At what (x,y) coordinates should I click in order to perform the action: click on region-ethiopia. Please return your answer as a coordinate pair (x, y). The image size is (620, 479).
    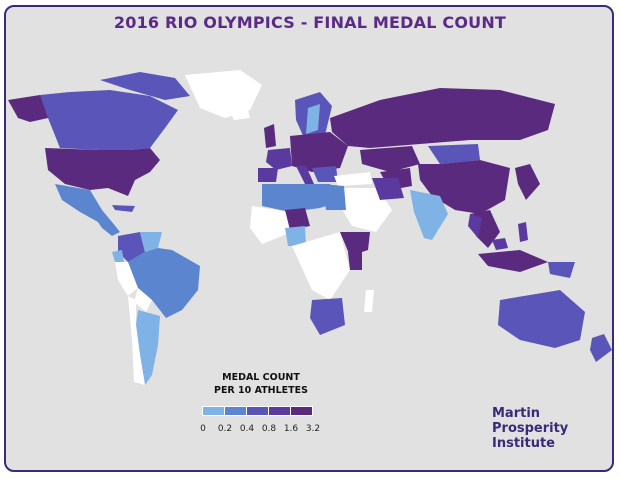
    Looking at the image, I should click on (355, 244).